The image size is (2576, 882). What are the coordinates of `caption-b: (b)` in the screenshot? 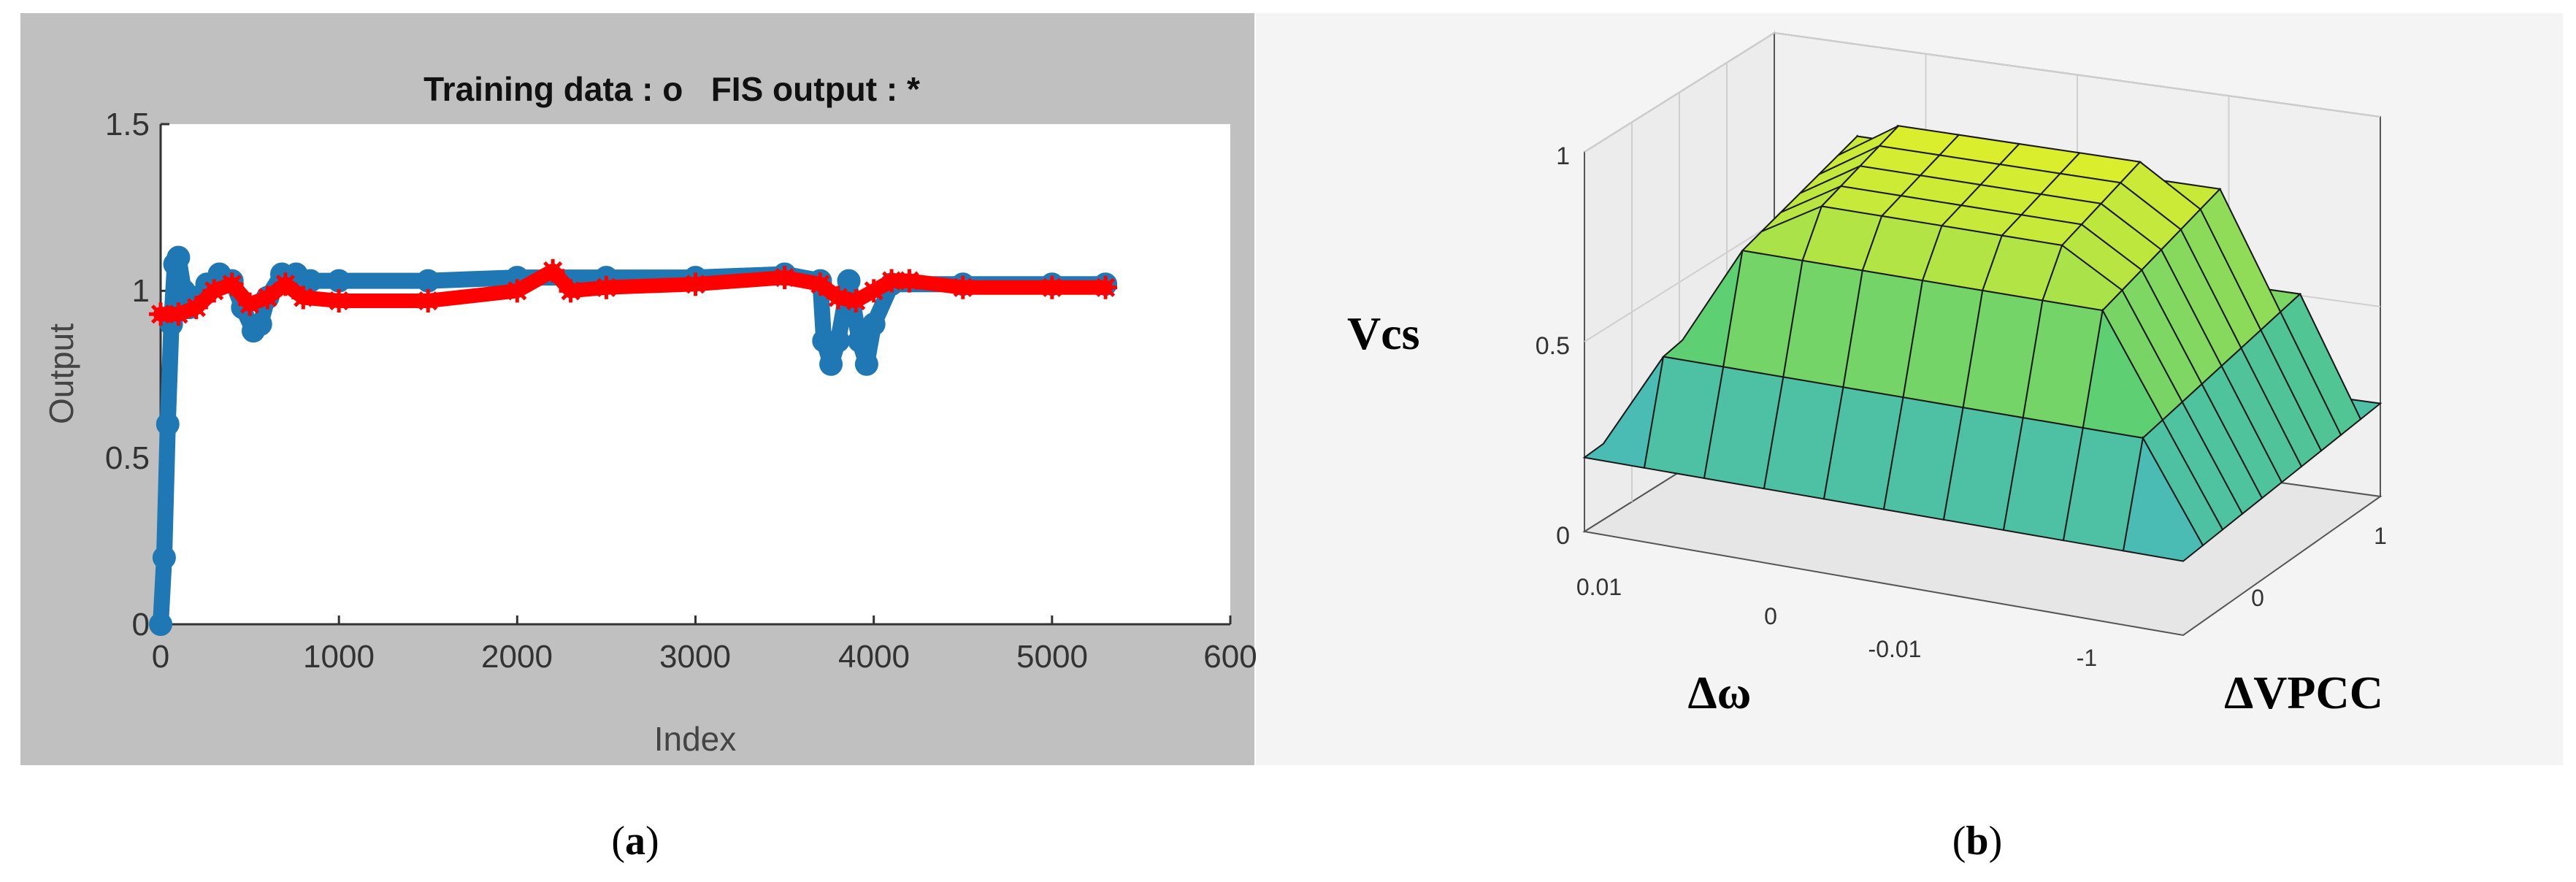 It's located at (1977, 841).